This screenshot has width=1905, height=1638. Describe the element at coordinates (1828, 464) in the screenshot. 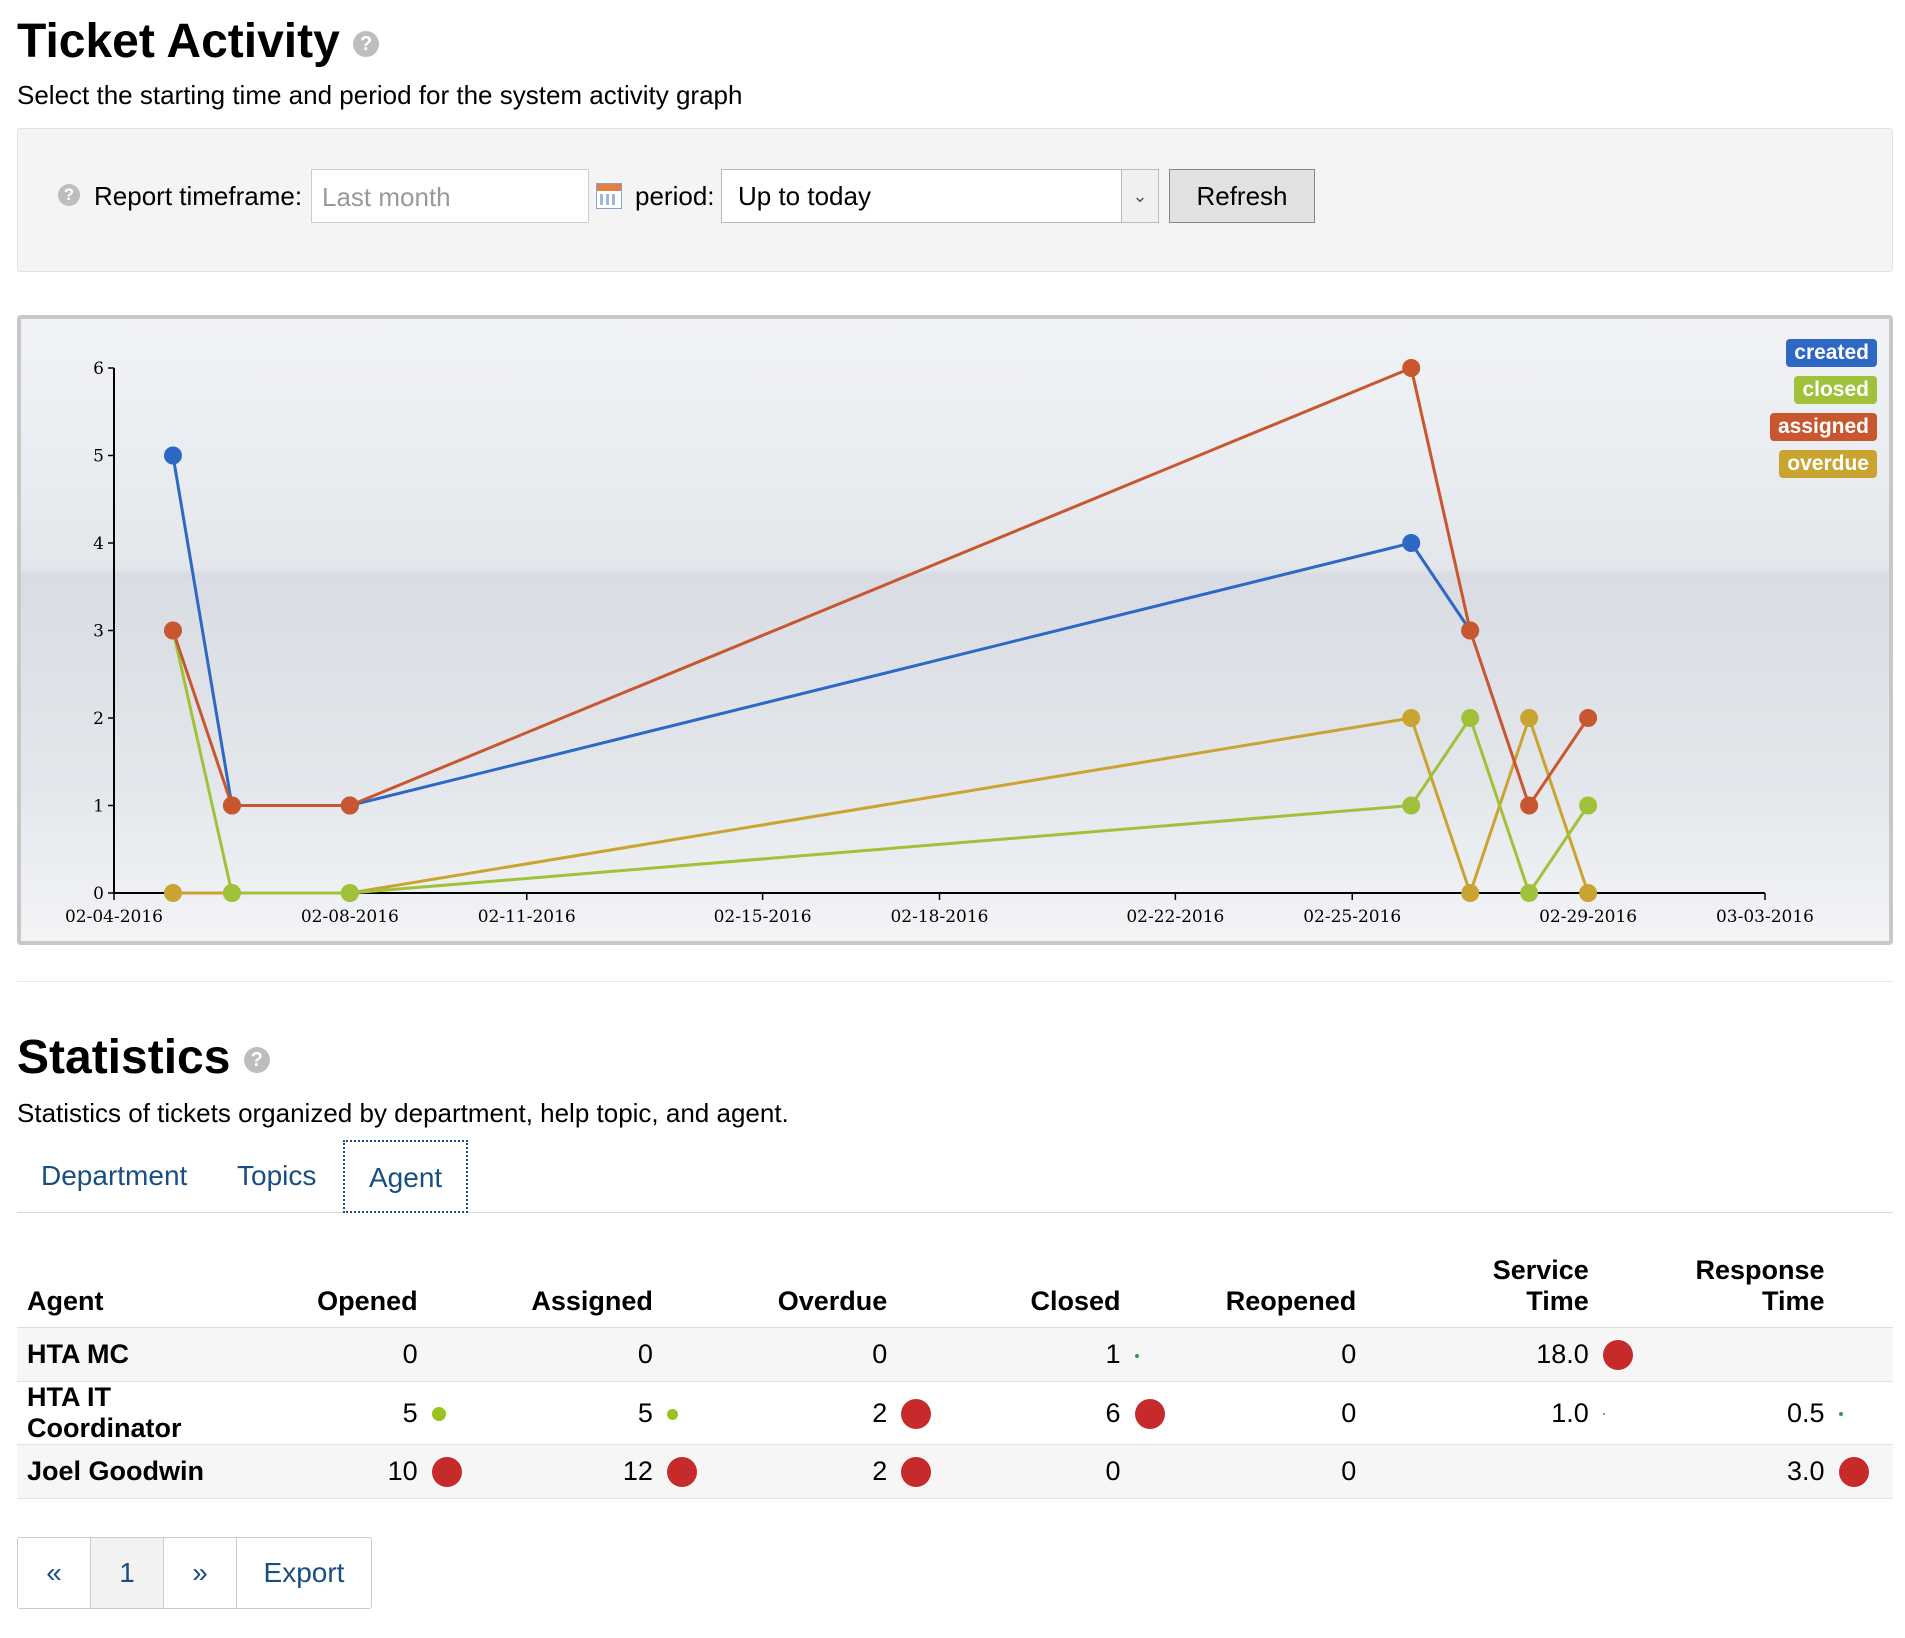

I see `legend-item-overdue: overdue` at that location.